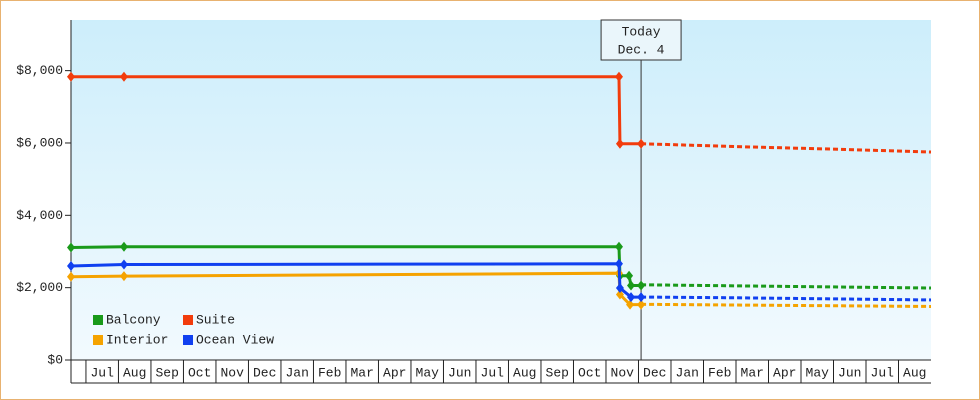 The height and width of the screenshot is (400, 980). I want to click on legend-label: Suite, so click(215, 319).